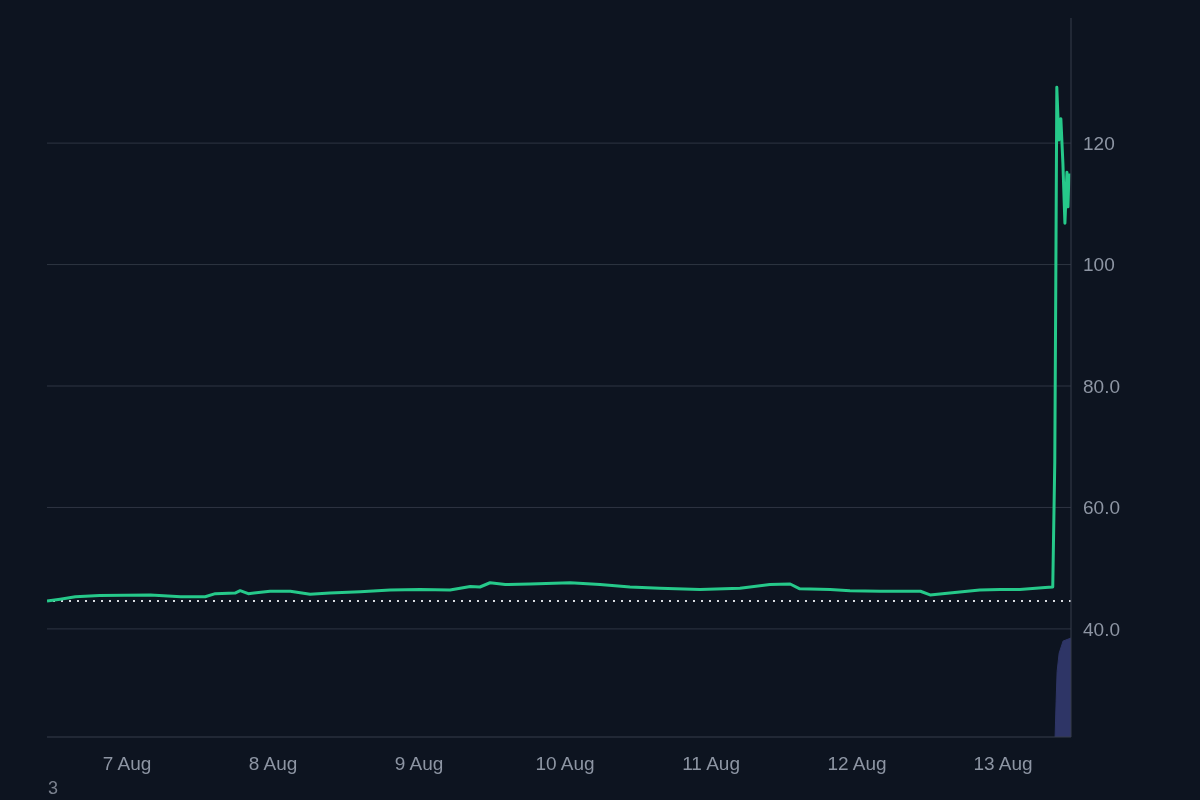 This screenshot has height=800, width=1200. I want to click on x-tick-label: 11 Aug, so click(711, 764).